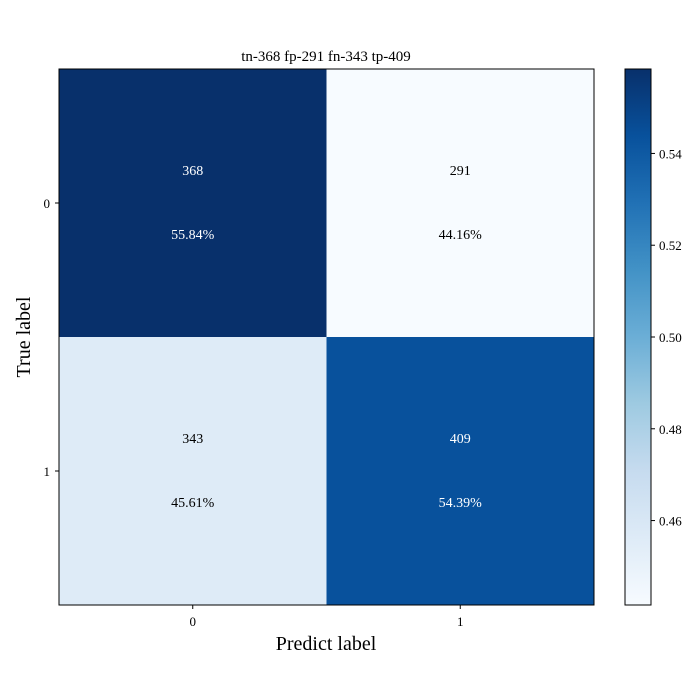  Describe the element at coordinates (47, 203) in the screenshot. I see `y-tick-label: 0` at that location.